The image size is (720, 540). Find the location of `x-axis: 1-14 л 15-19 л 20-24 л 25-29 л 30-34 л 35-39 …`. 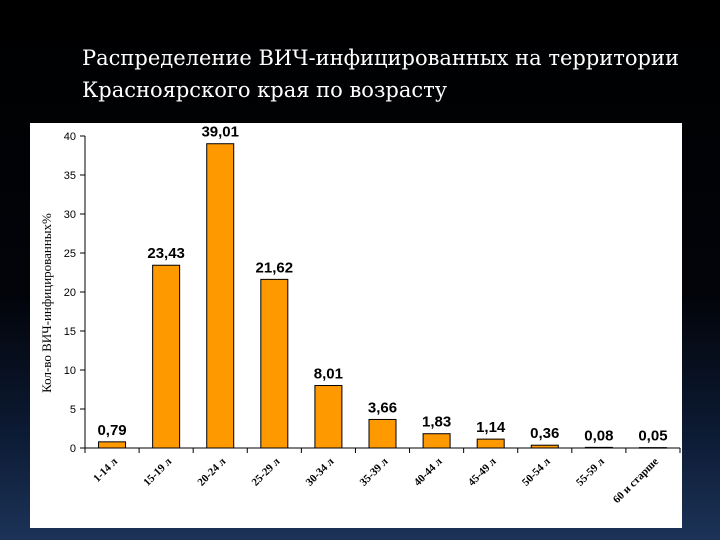

x-axis: 1-14 л 15-19 л 20-24 л 25-29 л 30-34 л 35-39 … is located at coordinates (382, 476).